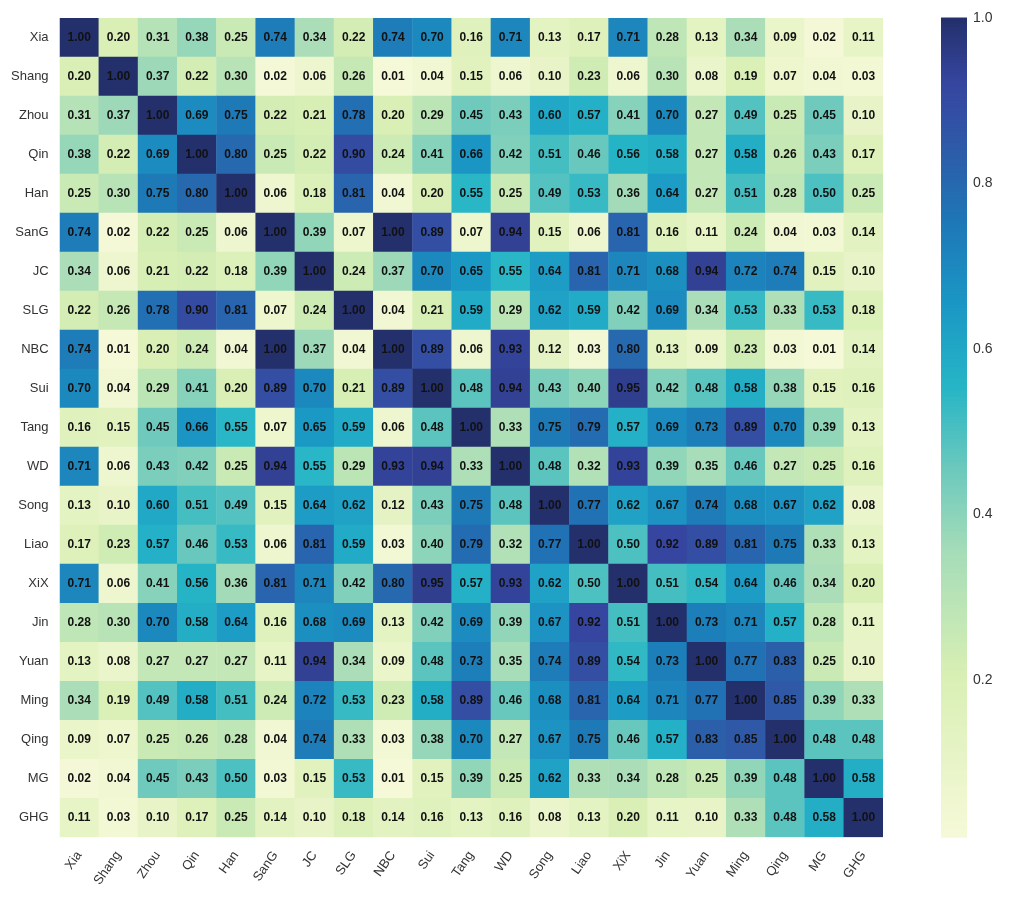 This screenshot has width=1015, height=897. I want to click on data-label: 0.51, so click(550, 153).